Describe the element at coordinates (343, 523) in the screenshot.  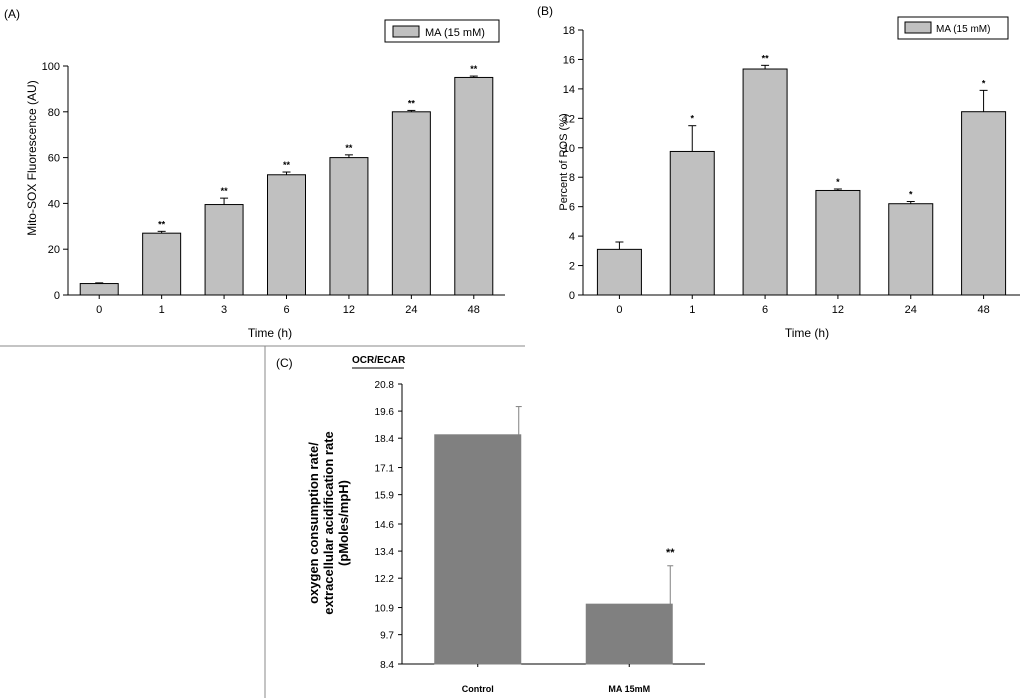
I see `ylabel-line-3: (pMoles/mpH)` at that location.